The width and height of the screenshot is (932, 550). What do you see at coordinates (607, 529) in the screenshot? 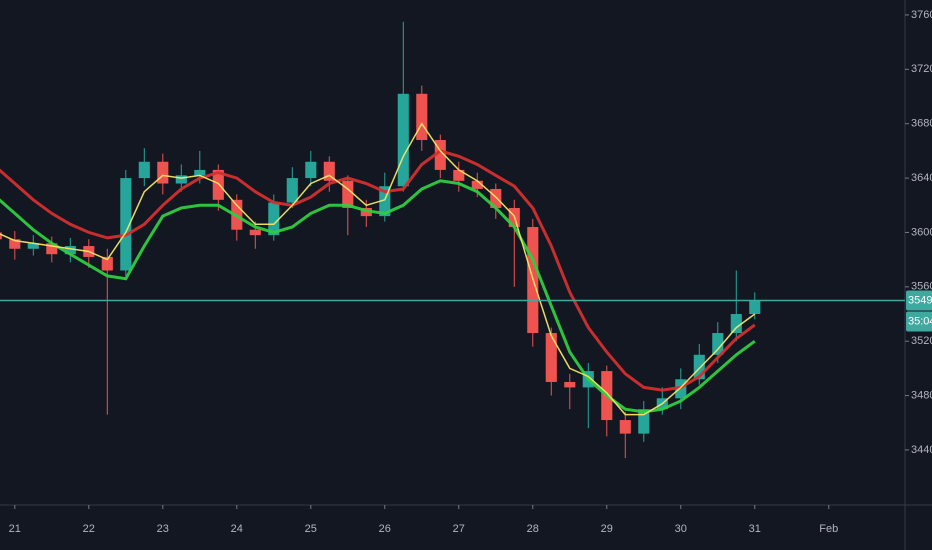
I see `x-tick-label: 29` at bounding box center [607, 529].